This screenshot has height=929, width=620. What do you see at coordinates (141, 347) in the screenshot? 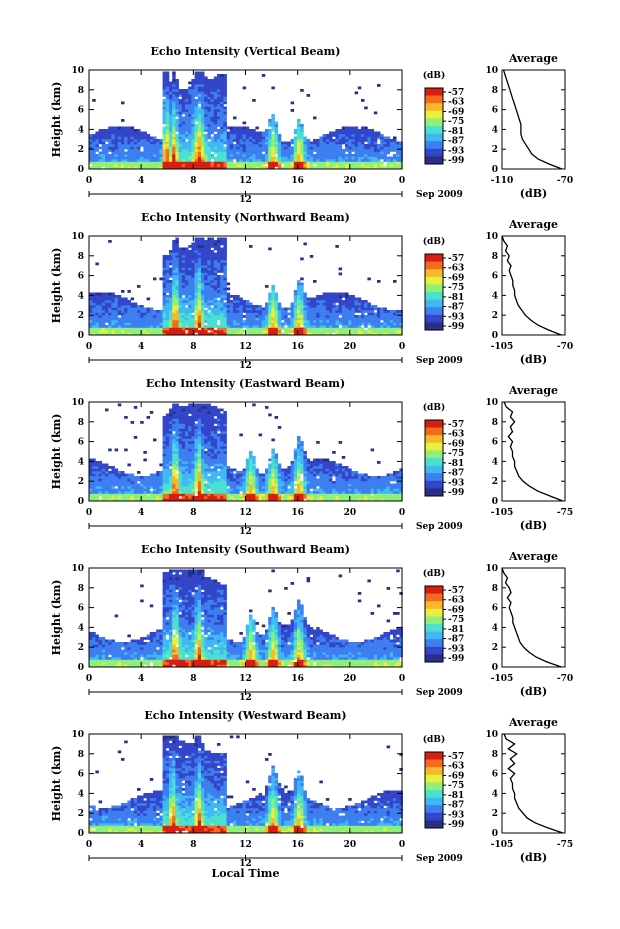
I see `x-tick-label: 4` at bounding box center [141, 347].